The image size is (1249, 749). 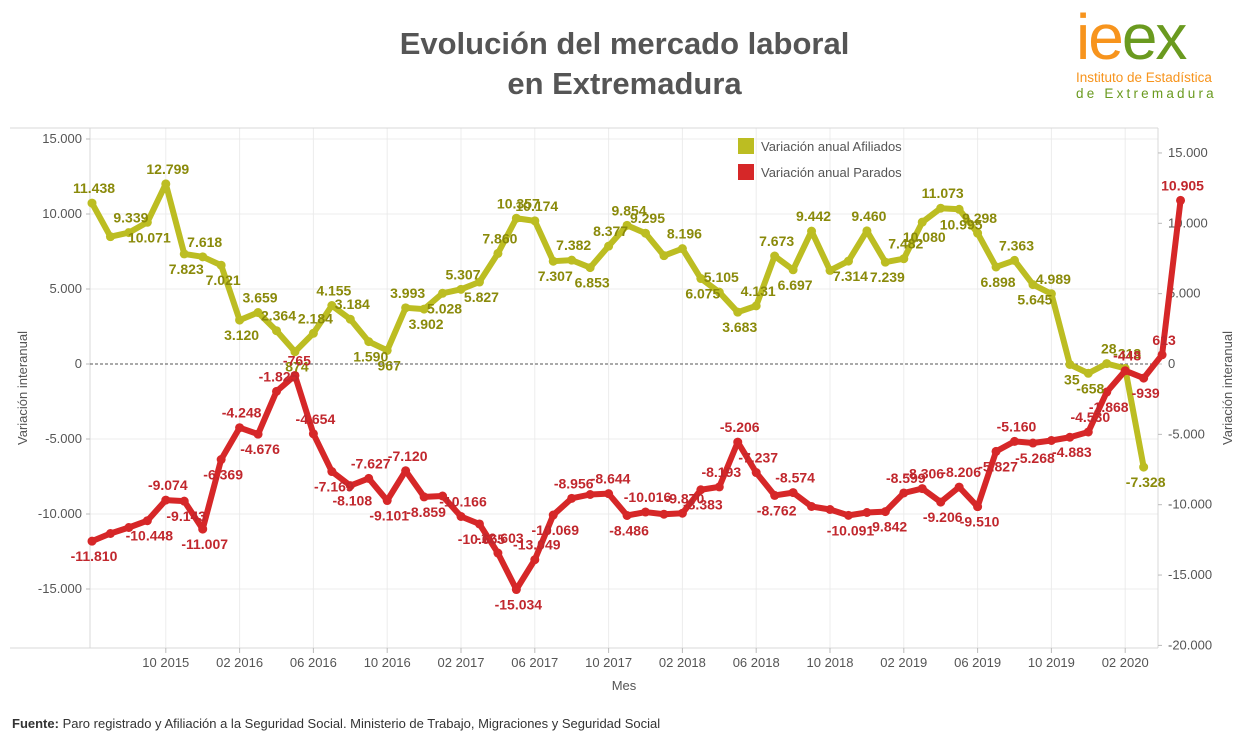 I want to click on data-label-afiliados: 7.618, so click(x=204, y=242).